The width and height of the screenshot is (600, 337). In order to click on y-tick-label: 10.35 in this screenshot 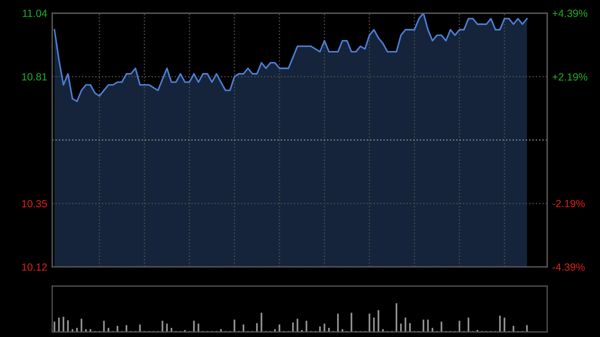, I will do `click(34, 204)`.